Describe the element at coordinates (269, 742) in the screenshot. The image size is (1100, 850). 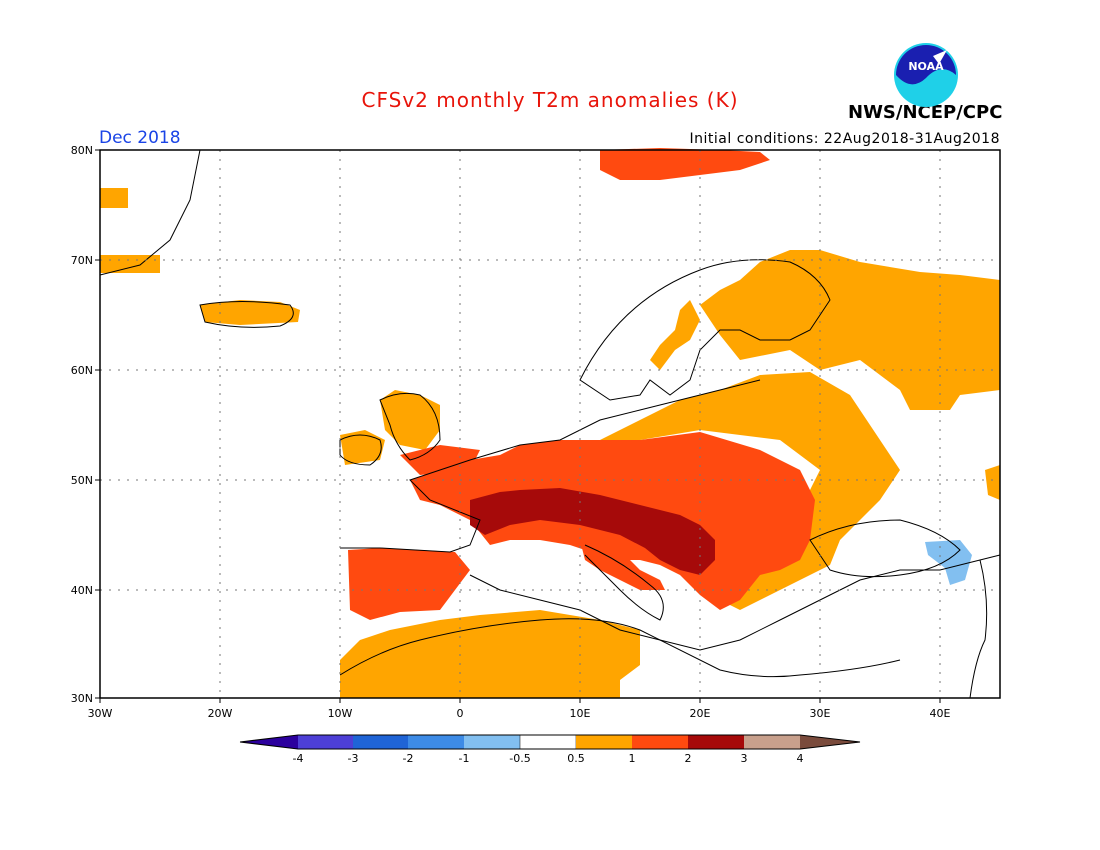
I see `colorbar-arrow-left` at that location.